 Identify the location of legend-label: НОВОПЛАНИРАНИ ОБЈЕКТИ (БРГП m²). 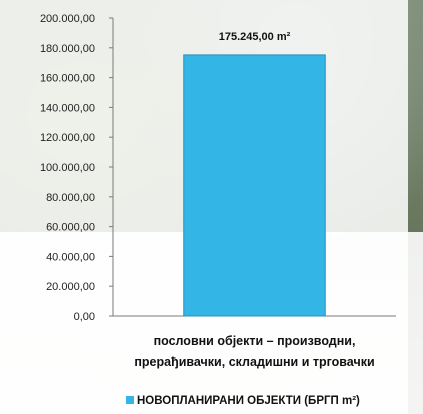
(248, 401).